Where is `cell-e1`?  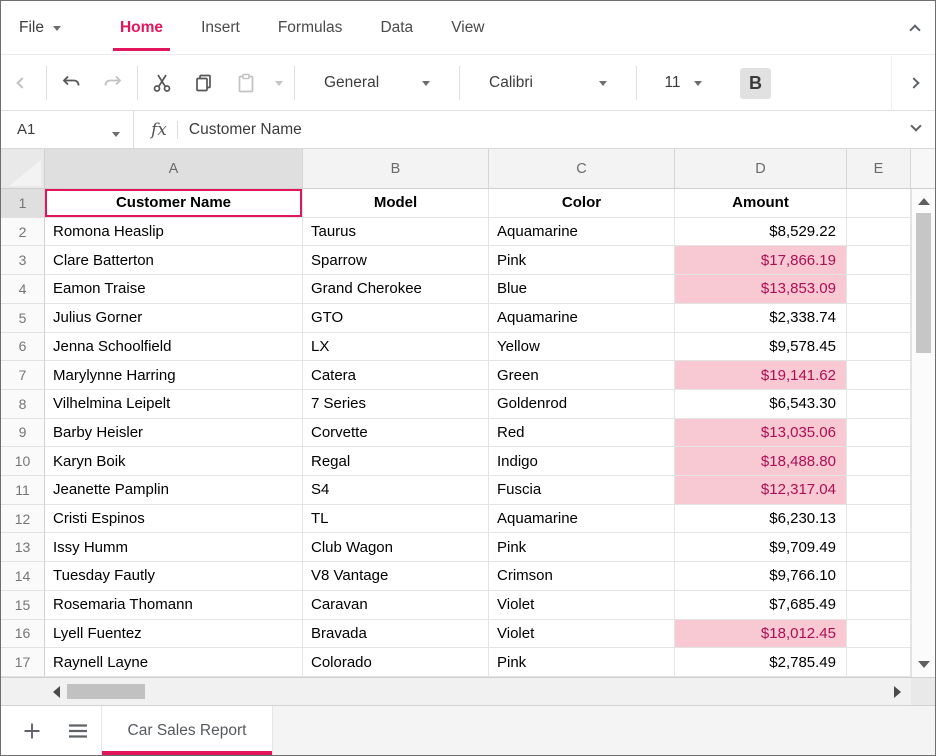
cell-e1 is located at coordinates (879, 203).